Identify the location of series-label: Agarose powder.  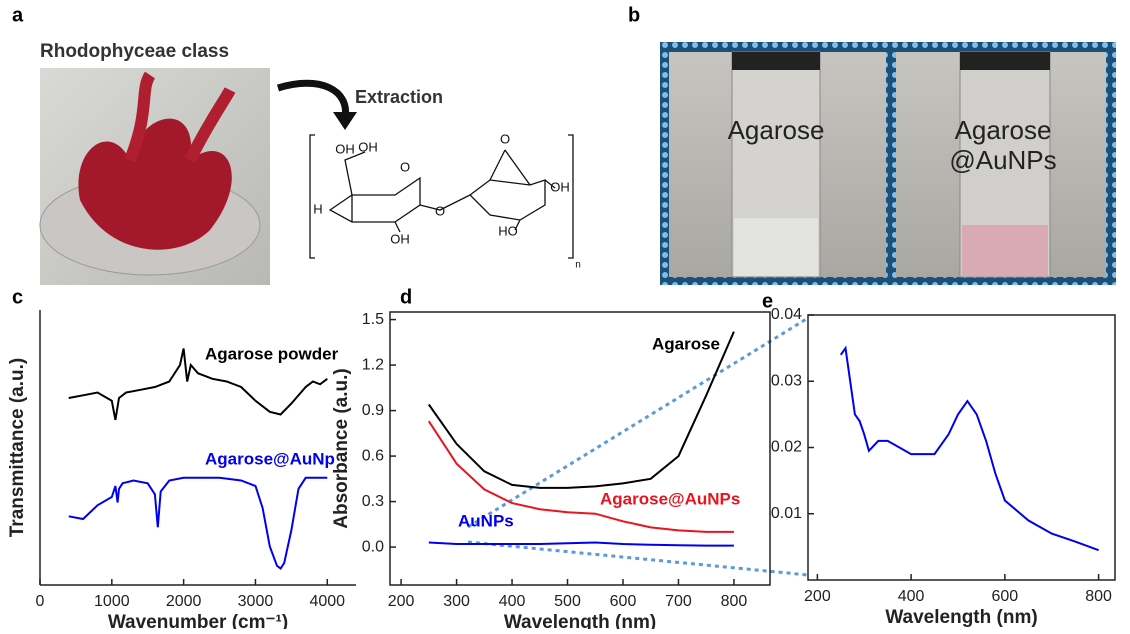
(272, 353).